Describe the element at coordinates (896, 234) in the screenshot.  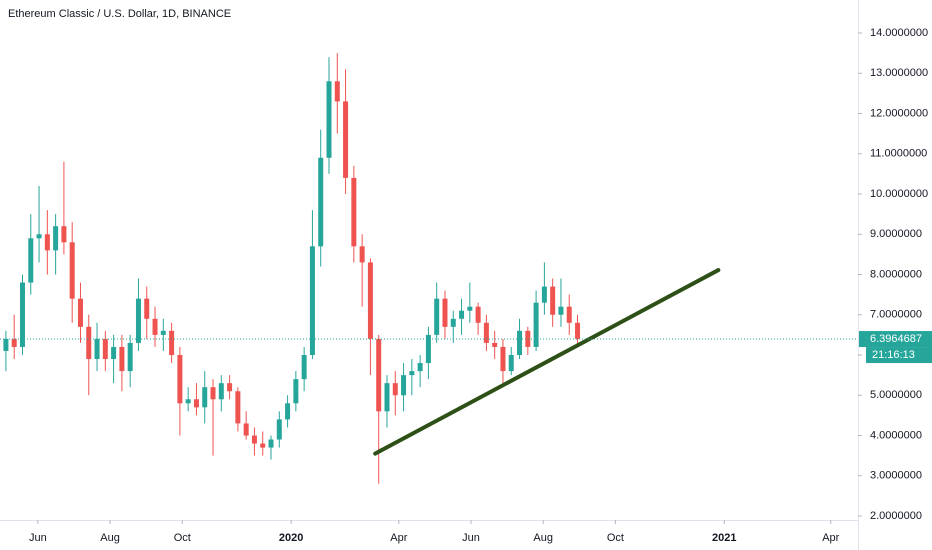
I see `y-tick-label: 9.0000000` at that location.